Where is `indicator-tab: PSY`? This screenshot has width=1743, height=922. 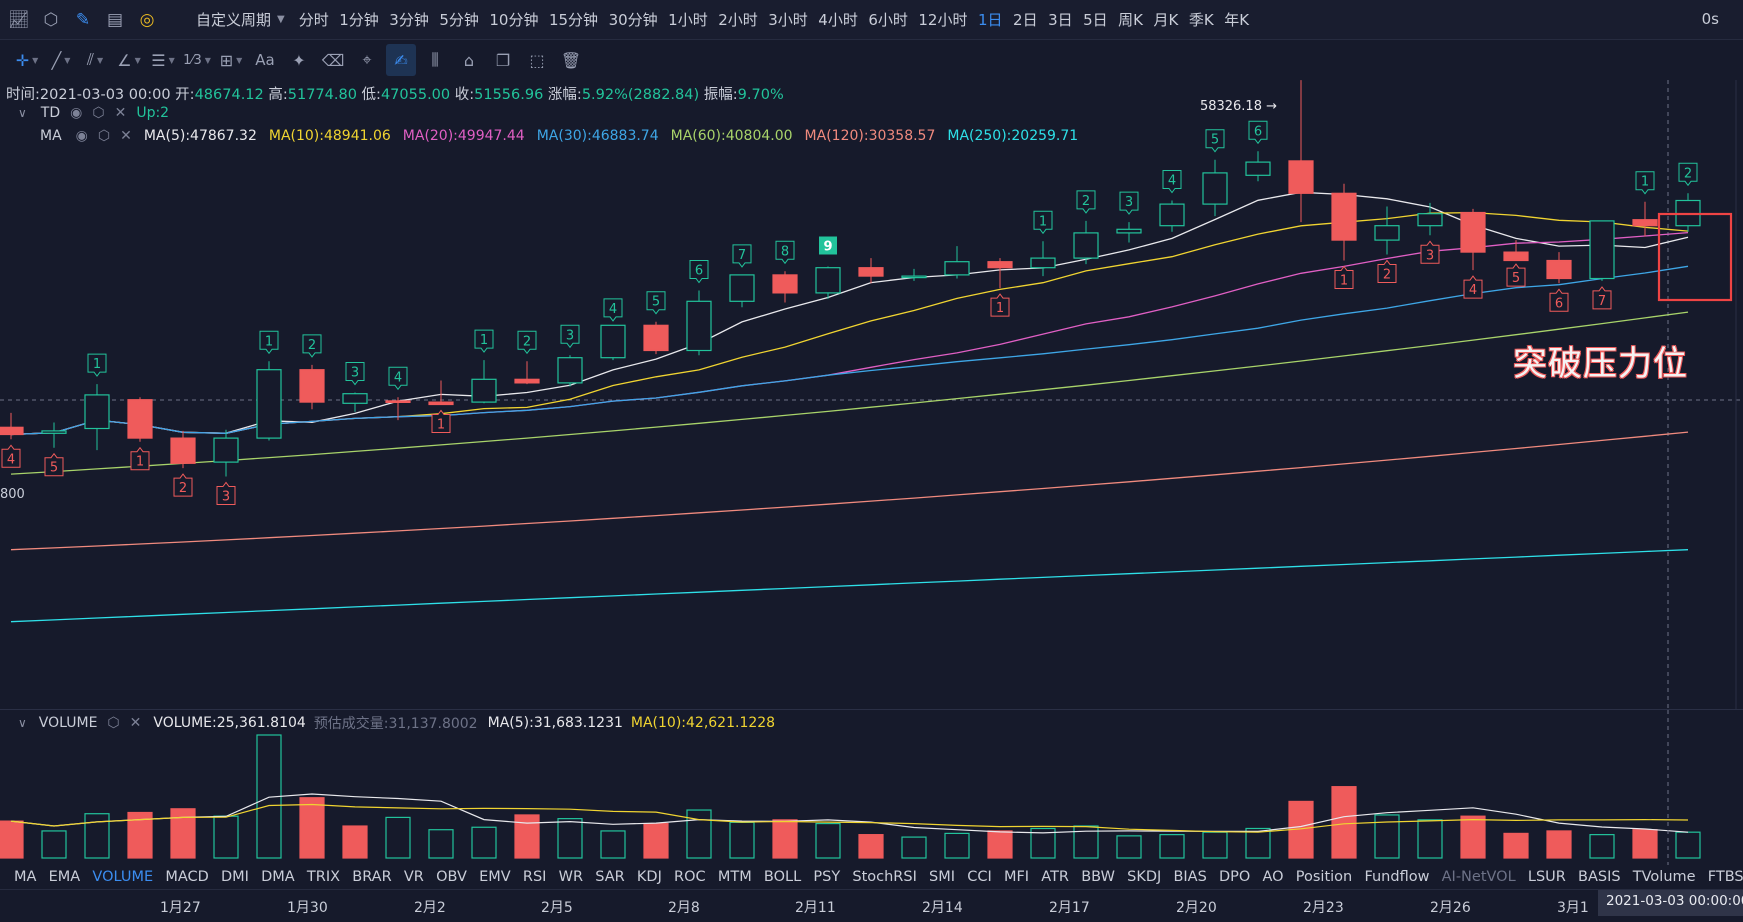 indicator-tab: PSY is located at coordinates (827, 877).